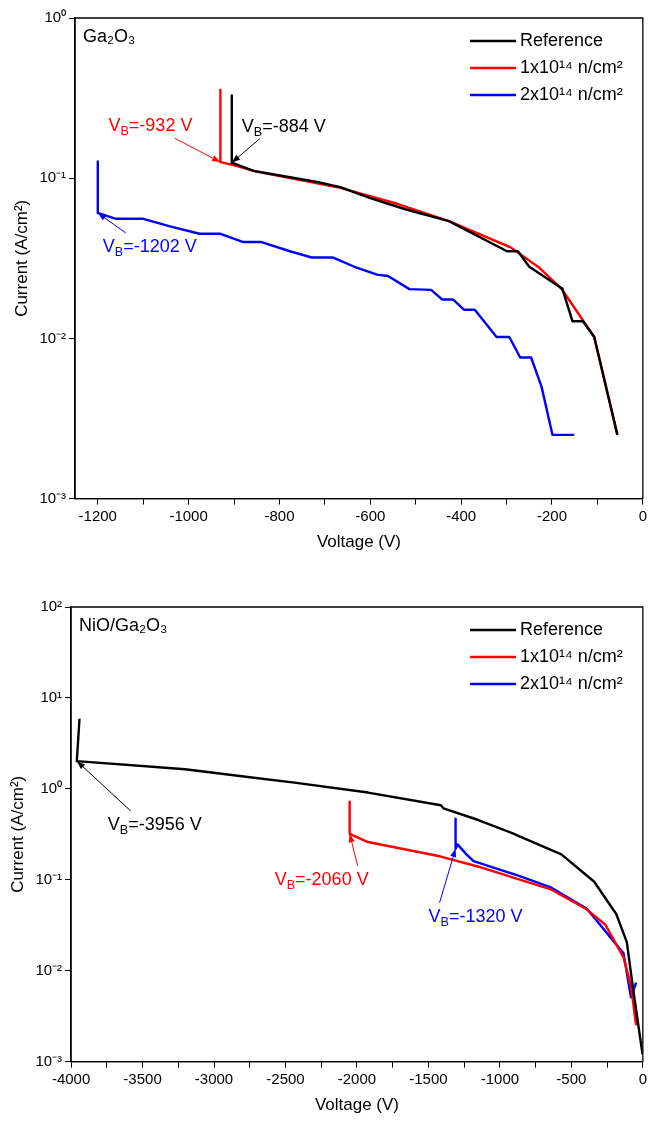 The height and width of the screenshot is (1127, 650). What do you see at coordinates (357, 1078) in the screenshot?
I see `x-tick-label: -2000` at bounding box center [357, 1078].